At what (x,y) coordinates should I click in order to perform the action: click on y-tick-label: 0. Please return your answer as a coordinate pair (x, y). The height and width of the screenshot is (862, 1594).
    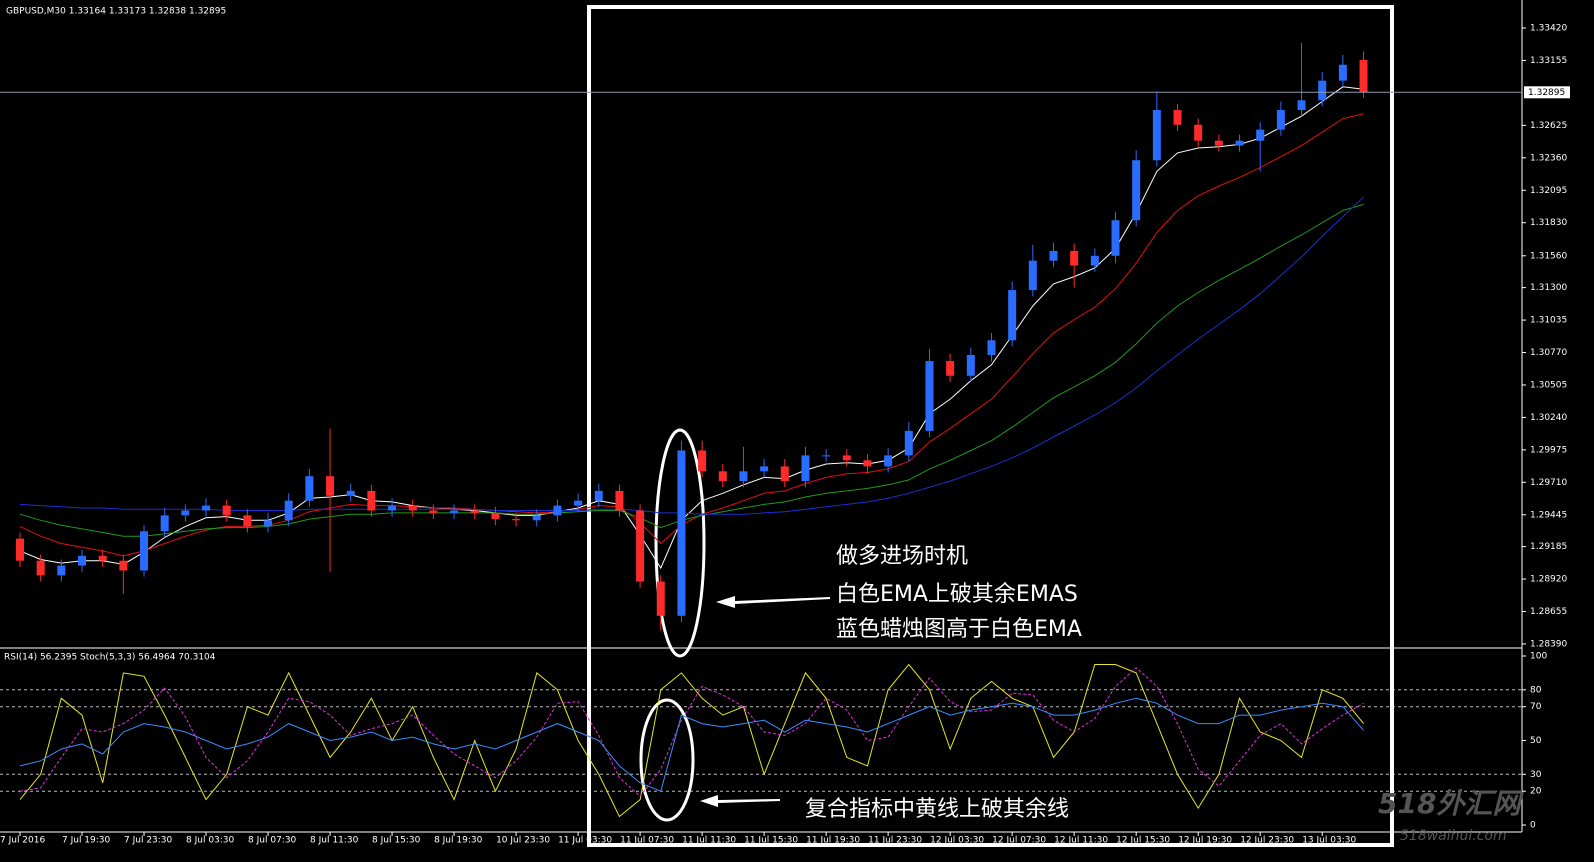
    Looking at the image, I should click on (1533, 826).